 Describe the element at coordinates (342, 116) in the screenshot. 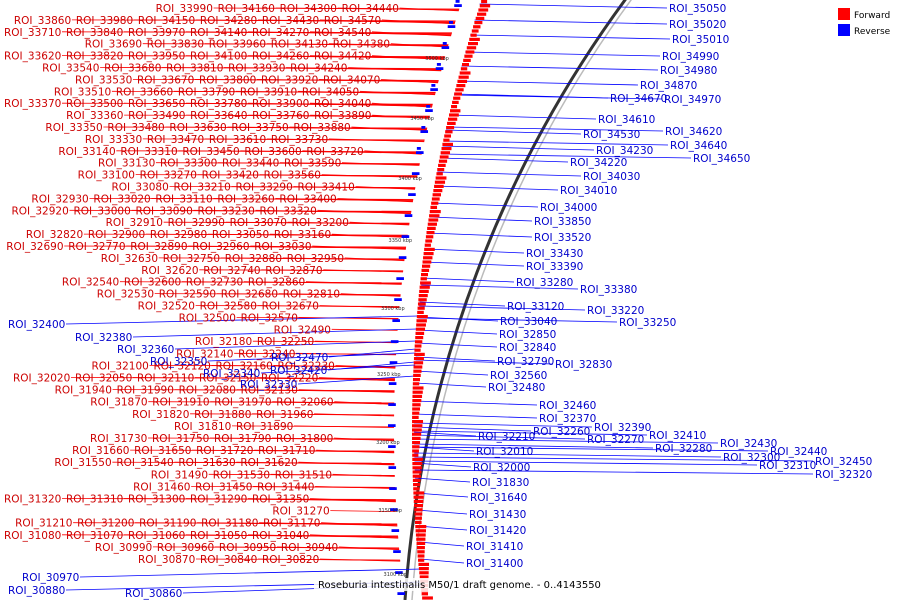

I see `forward-feature-label: ROI_33890` at that location.